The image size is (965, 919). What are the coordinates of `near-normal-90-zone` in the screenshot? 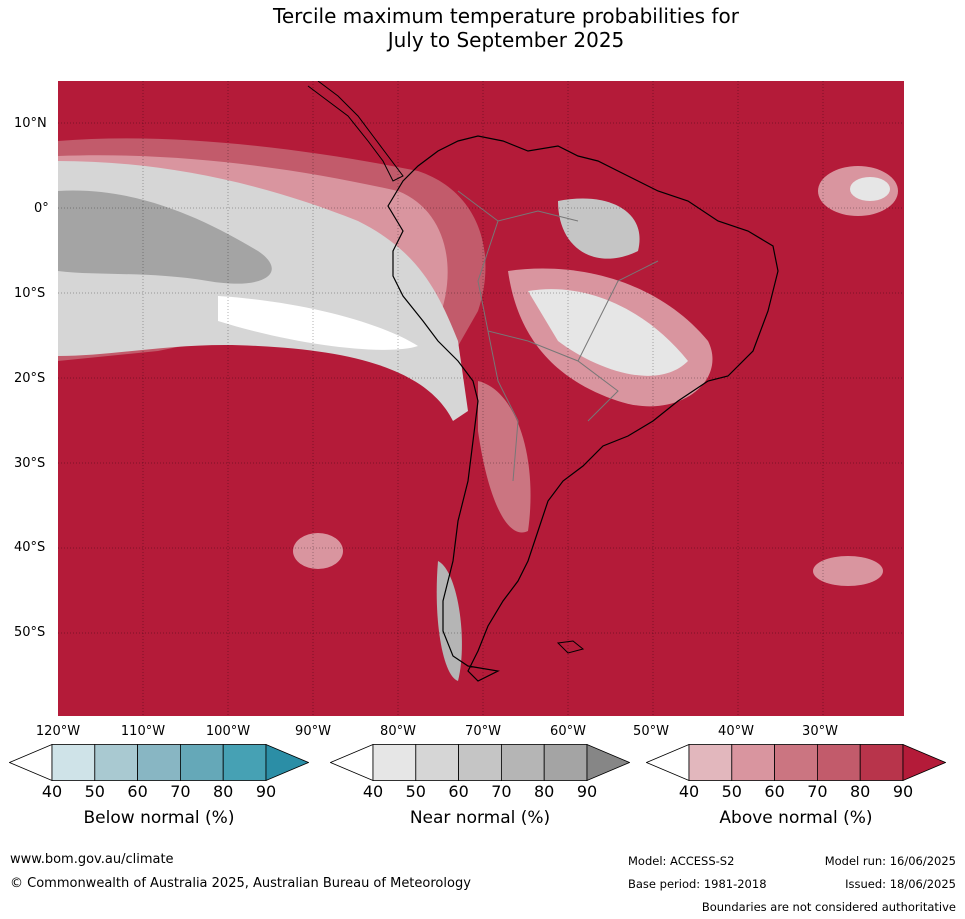 It's located at (165, 237).